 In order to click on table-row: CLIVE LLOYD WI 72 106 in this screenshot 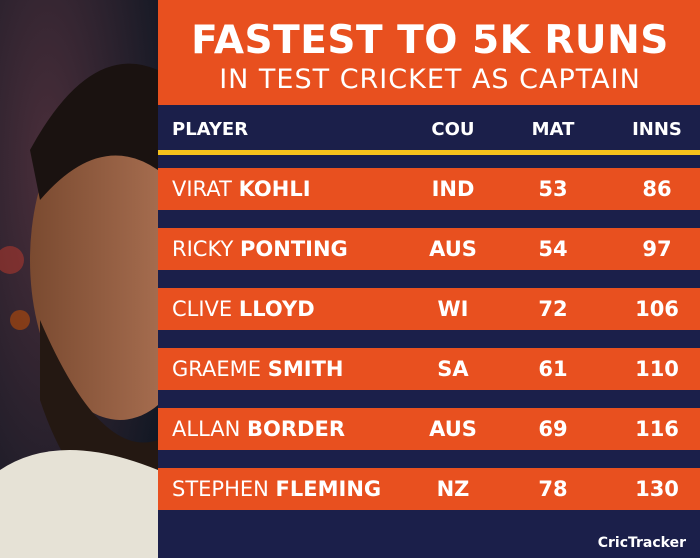, I will do `click(429, 309)`.